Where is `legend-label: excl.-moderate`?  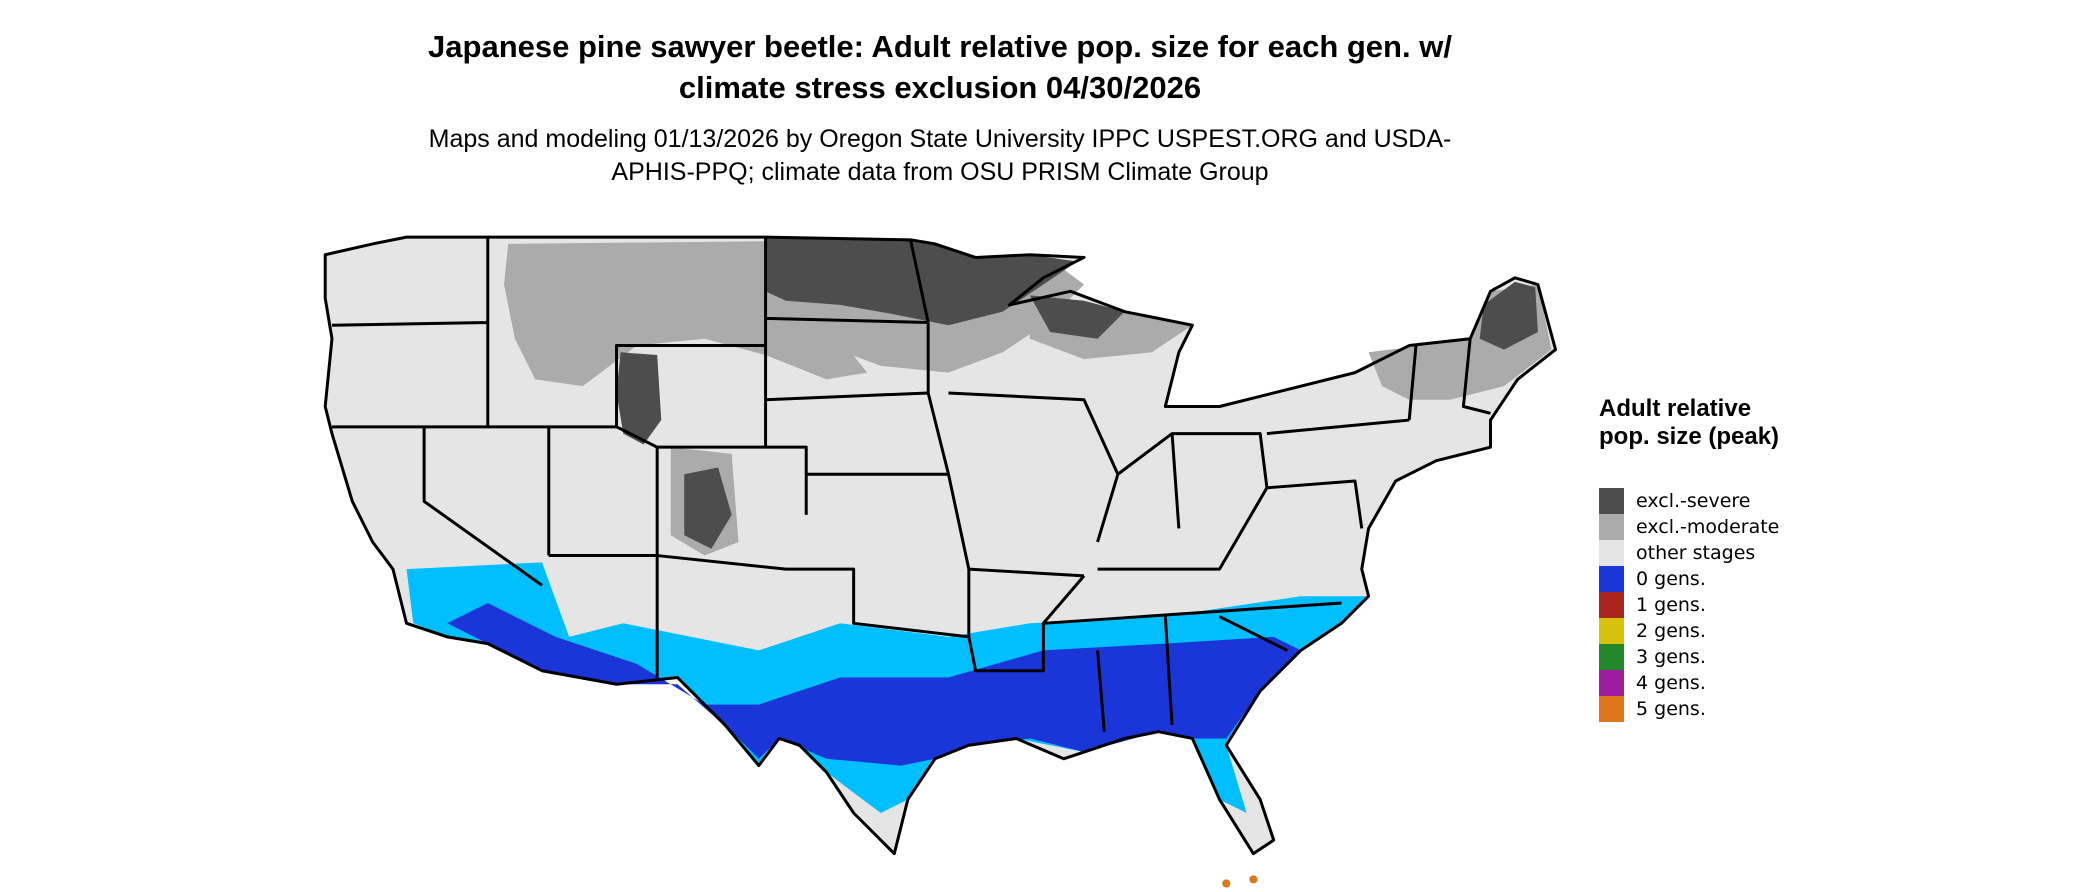
legend-label: excl.-moderate is located at coordinates (1708, 527).